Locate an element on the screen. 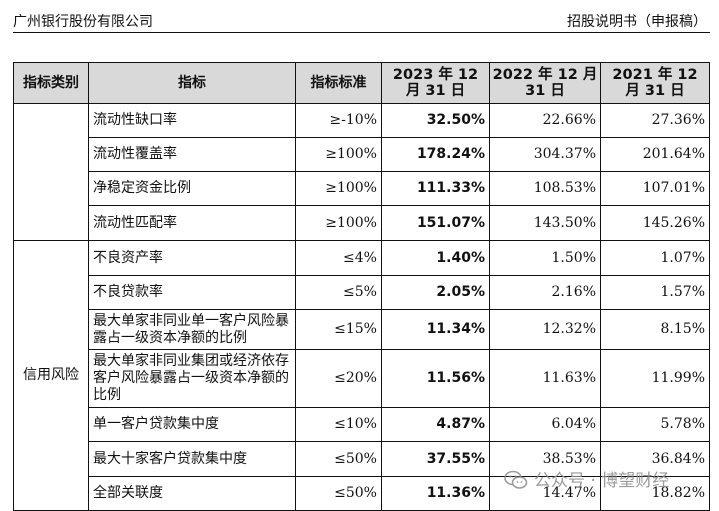 This screenshot has width=719, height=511. table-row: 单一客户贷款集中度 ≤10% 4.87% 6.04% 5.78% is located at coordinates (362, 424).